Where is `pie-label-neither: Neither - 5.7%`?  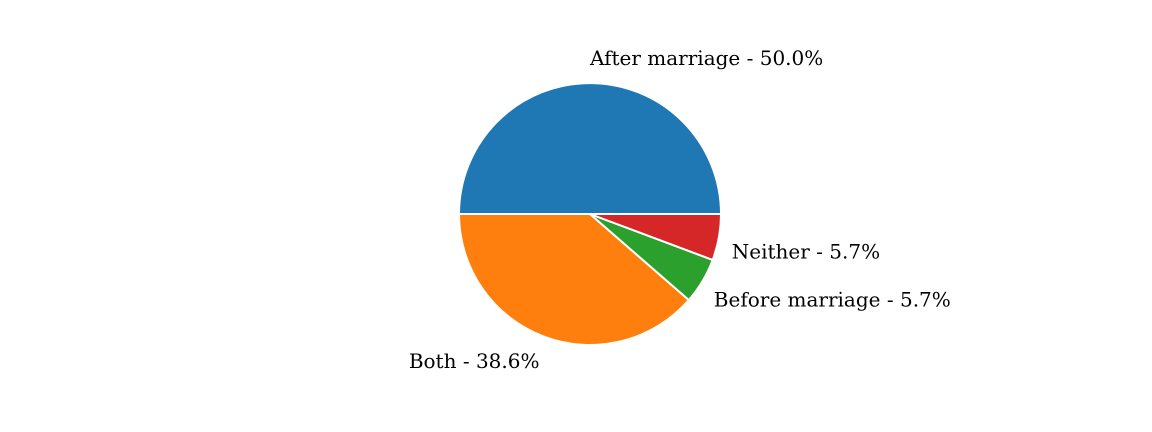 pie-label-neither: Neither - 5.7% is located at coordinates (806, 252).